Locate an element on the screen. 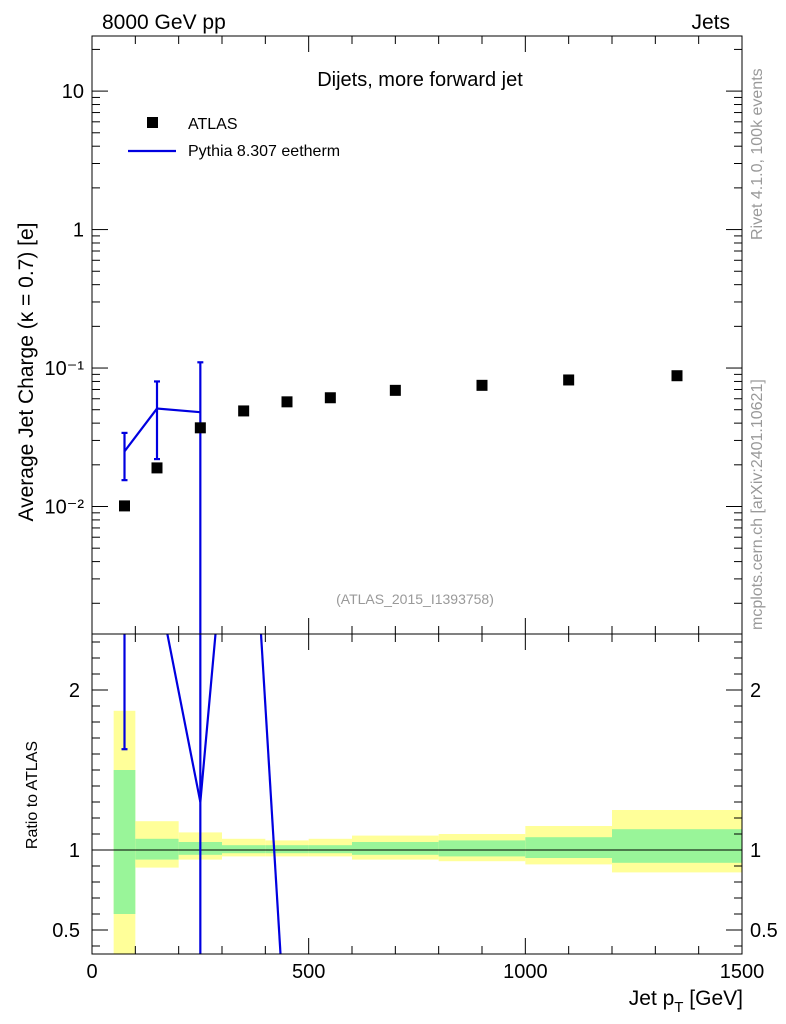 The height and width of the screenshot is (1024, 786). pythia-ratio-segment is located at coordinates (270, 794).